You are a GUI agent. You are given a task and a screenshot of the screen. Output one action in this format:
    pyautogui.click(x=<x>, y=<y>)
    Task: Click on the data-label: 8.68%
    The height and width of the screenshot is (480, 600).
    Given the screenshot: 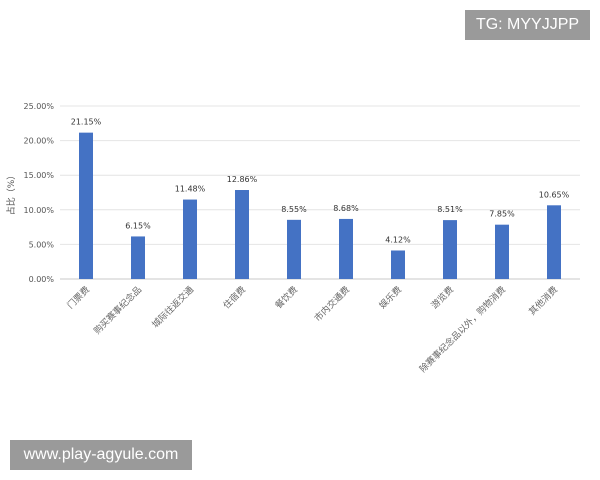 What is the action you would take?
    pyautogui.click(x=346, y=208)
    